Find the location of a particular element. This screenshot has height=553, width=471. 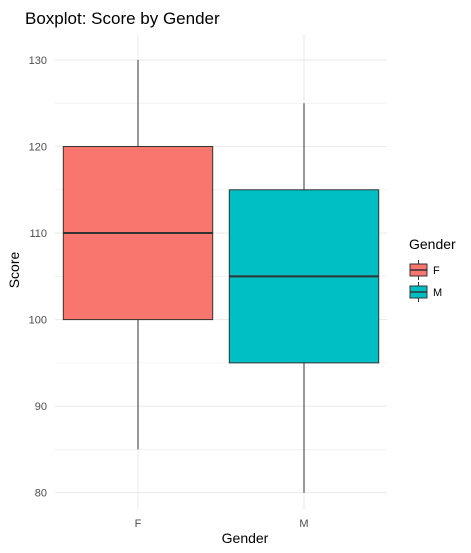

y-tick-label: 120 is located at coordinates (38, 148).